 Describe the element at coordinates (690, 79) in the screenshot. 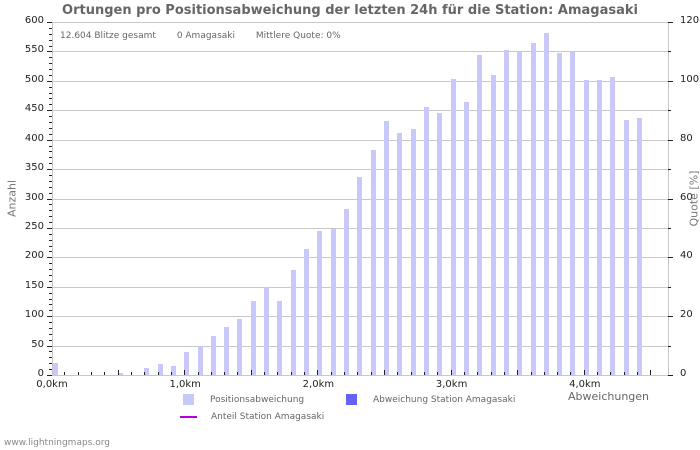

I see `y-right-tick-label: 100` at that location.